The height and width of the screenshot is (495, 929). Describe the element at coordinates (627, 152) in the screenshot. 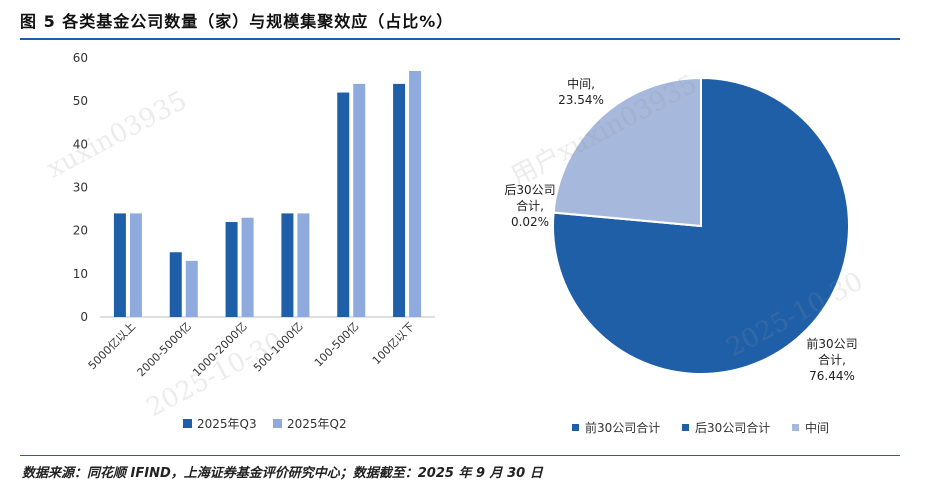

I see `pie-slice` at that location.